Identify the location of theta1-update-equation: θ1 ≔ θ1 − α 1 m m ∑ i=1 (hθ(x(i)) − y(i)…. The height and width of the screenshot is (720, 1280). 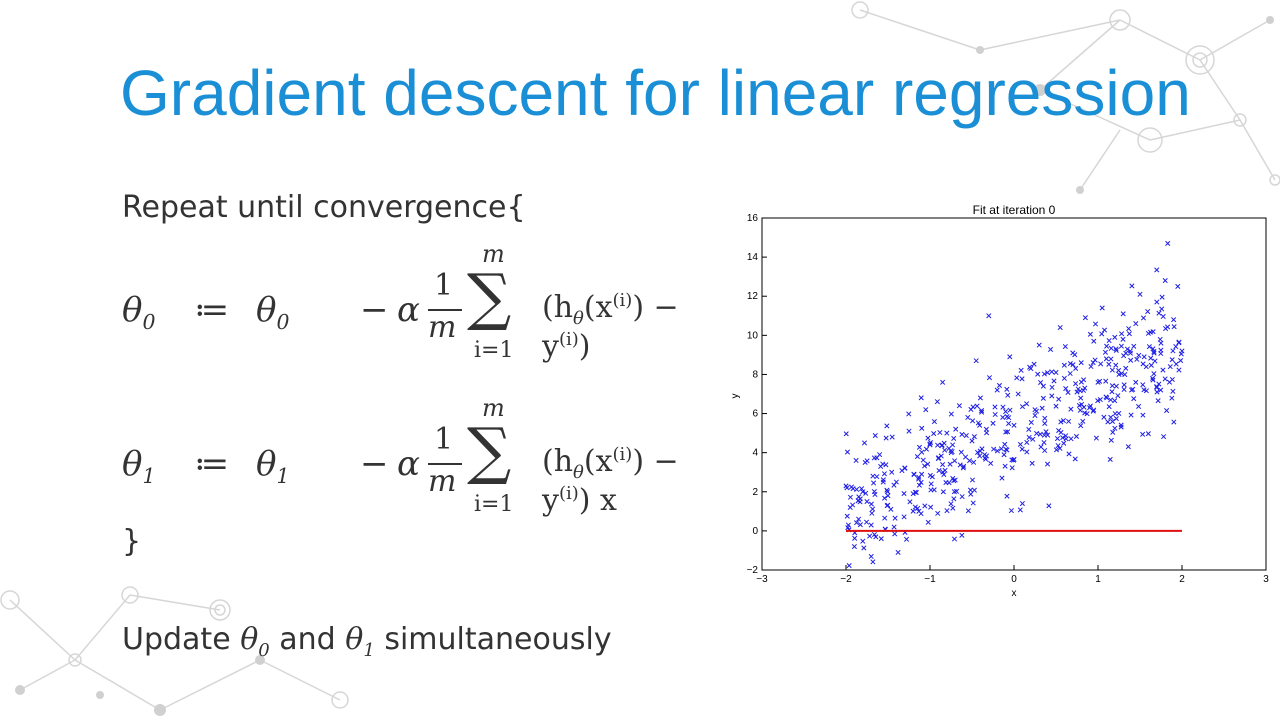
(422, 467).